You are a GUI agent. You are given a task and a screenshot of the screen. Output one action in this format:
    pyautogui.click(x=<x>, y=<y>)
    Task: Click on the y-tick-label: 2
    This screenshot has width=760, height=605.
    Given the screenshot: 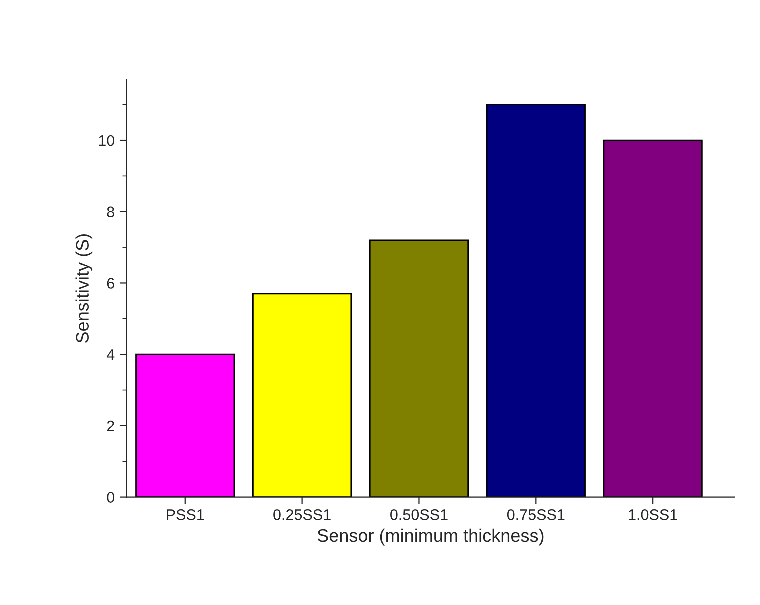 What is the action you would take?
    pyautogui.click(x=110, y=426)
    